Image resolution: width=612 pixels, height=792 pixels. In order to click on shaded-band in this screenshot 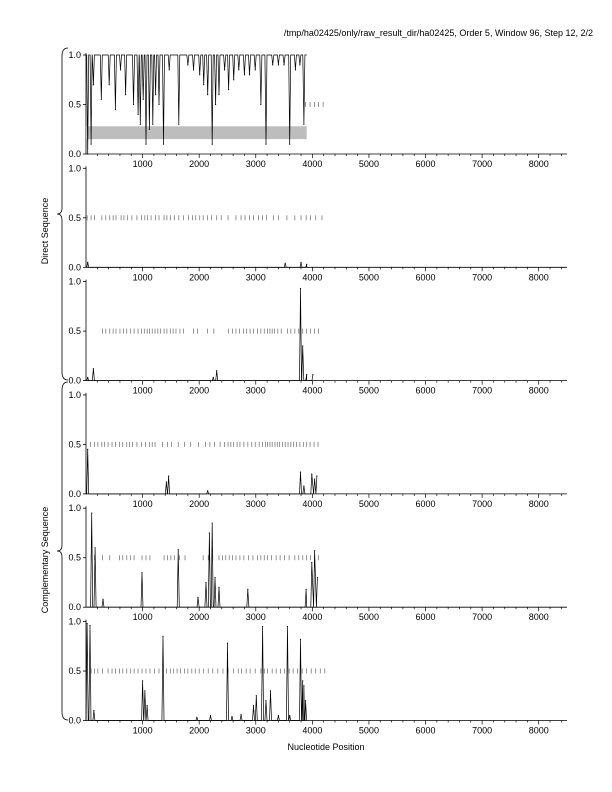, I will do `click(196, 133)`.